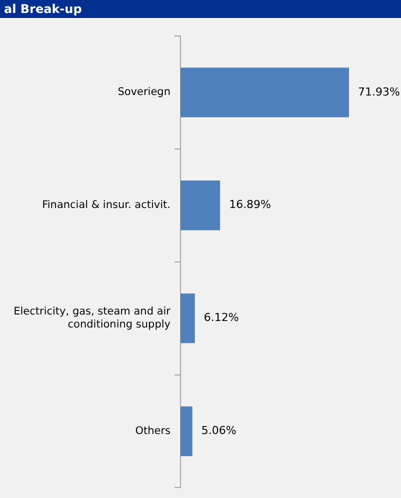 This screenshot has width=401, height=498. What do you see at coordinates (379, 91) in the screenshot?
I see `data-label: 71.93%` at bounding box center [379, 91].